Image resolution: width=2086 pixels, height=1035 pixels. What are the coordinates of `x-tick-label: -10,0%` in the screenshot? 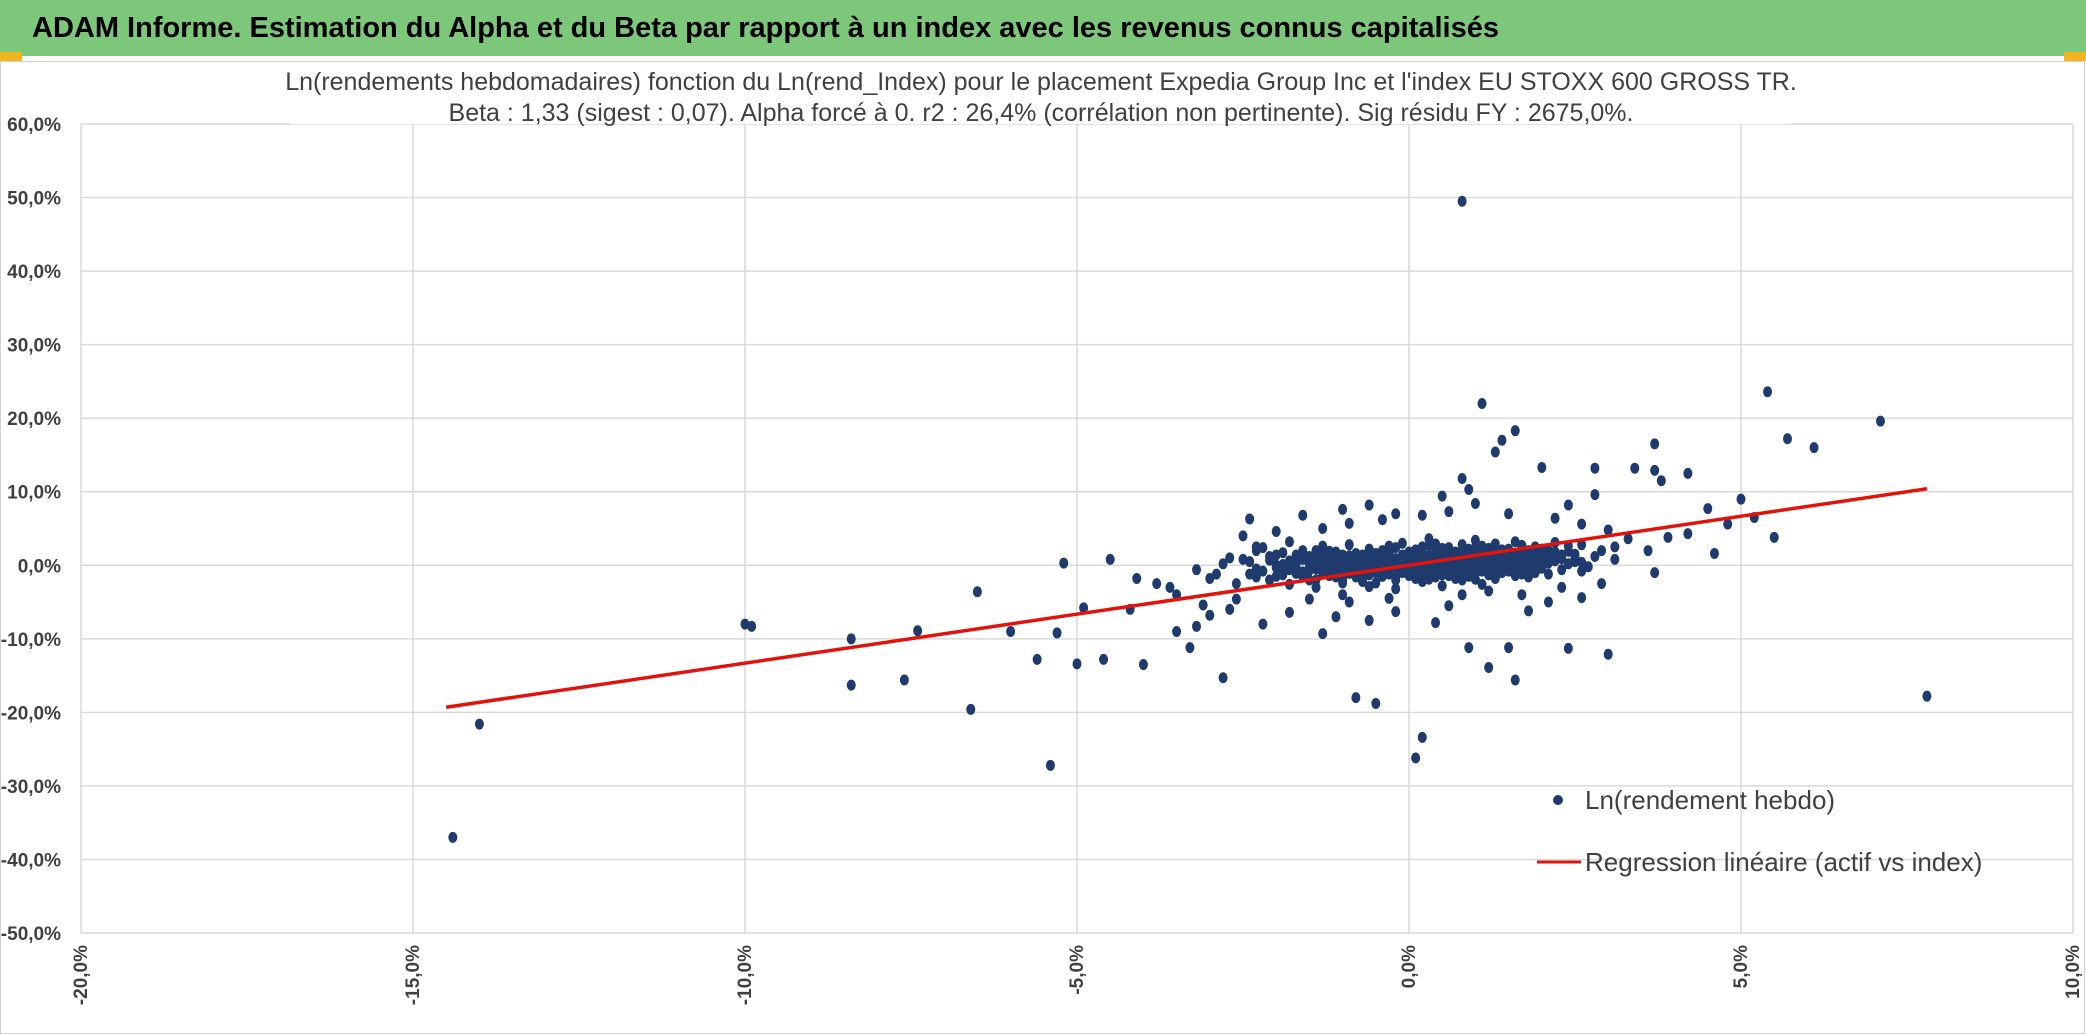 It's located at (745, 975).